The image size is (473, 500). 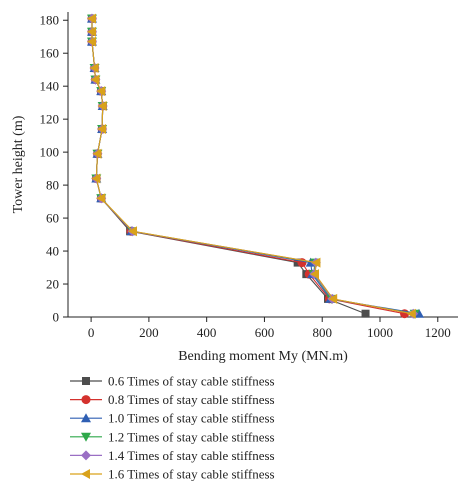 I want to click on x-tick-label: 400, so click(x=207, y=332).